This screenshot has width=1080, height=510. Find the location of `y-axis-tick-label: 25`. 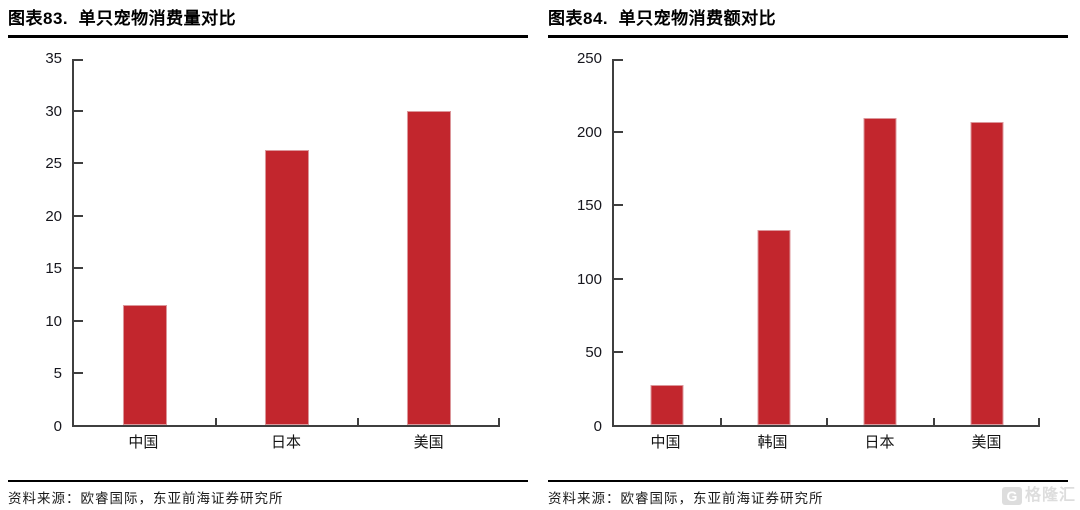

y-axis-tick-label: 25 is located at coordinates (53, 164).